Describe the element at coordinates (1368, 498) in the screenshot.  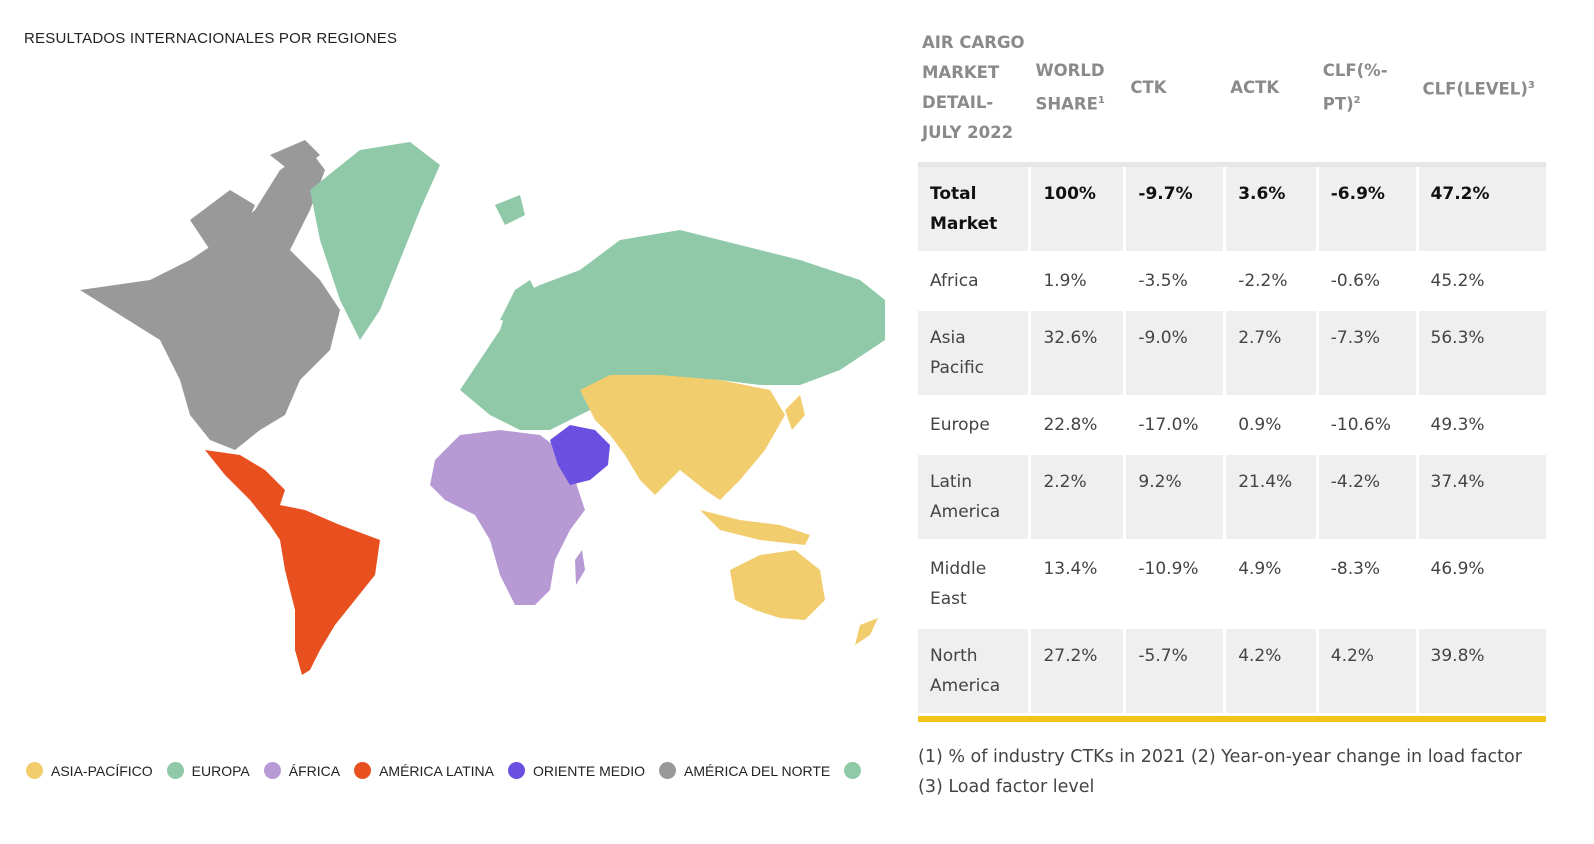
I see `table-cell: -4.2%` at that location.